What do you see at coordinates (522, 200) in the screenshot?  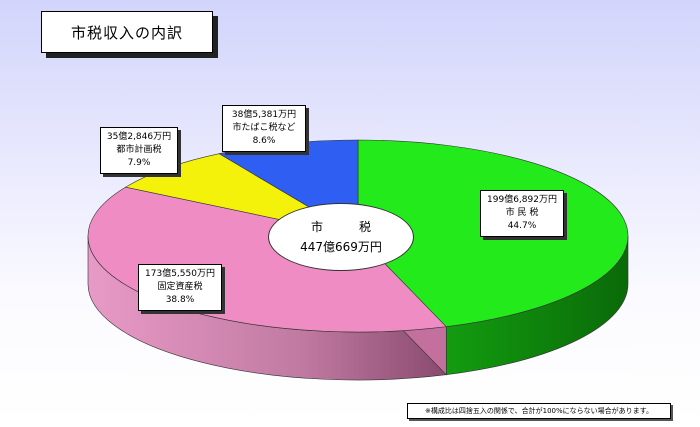 I see `slice-amount: 199億6,892万円` at bounding box center [522, 200].